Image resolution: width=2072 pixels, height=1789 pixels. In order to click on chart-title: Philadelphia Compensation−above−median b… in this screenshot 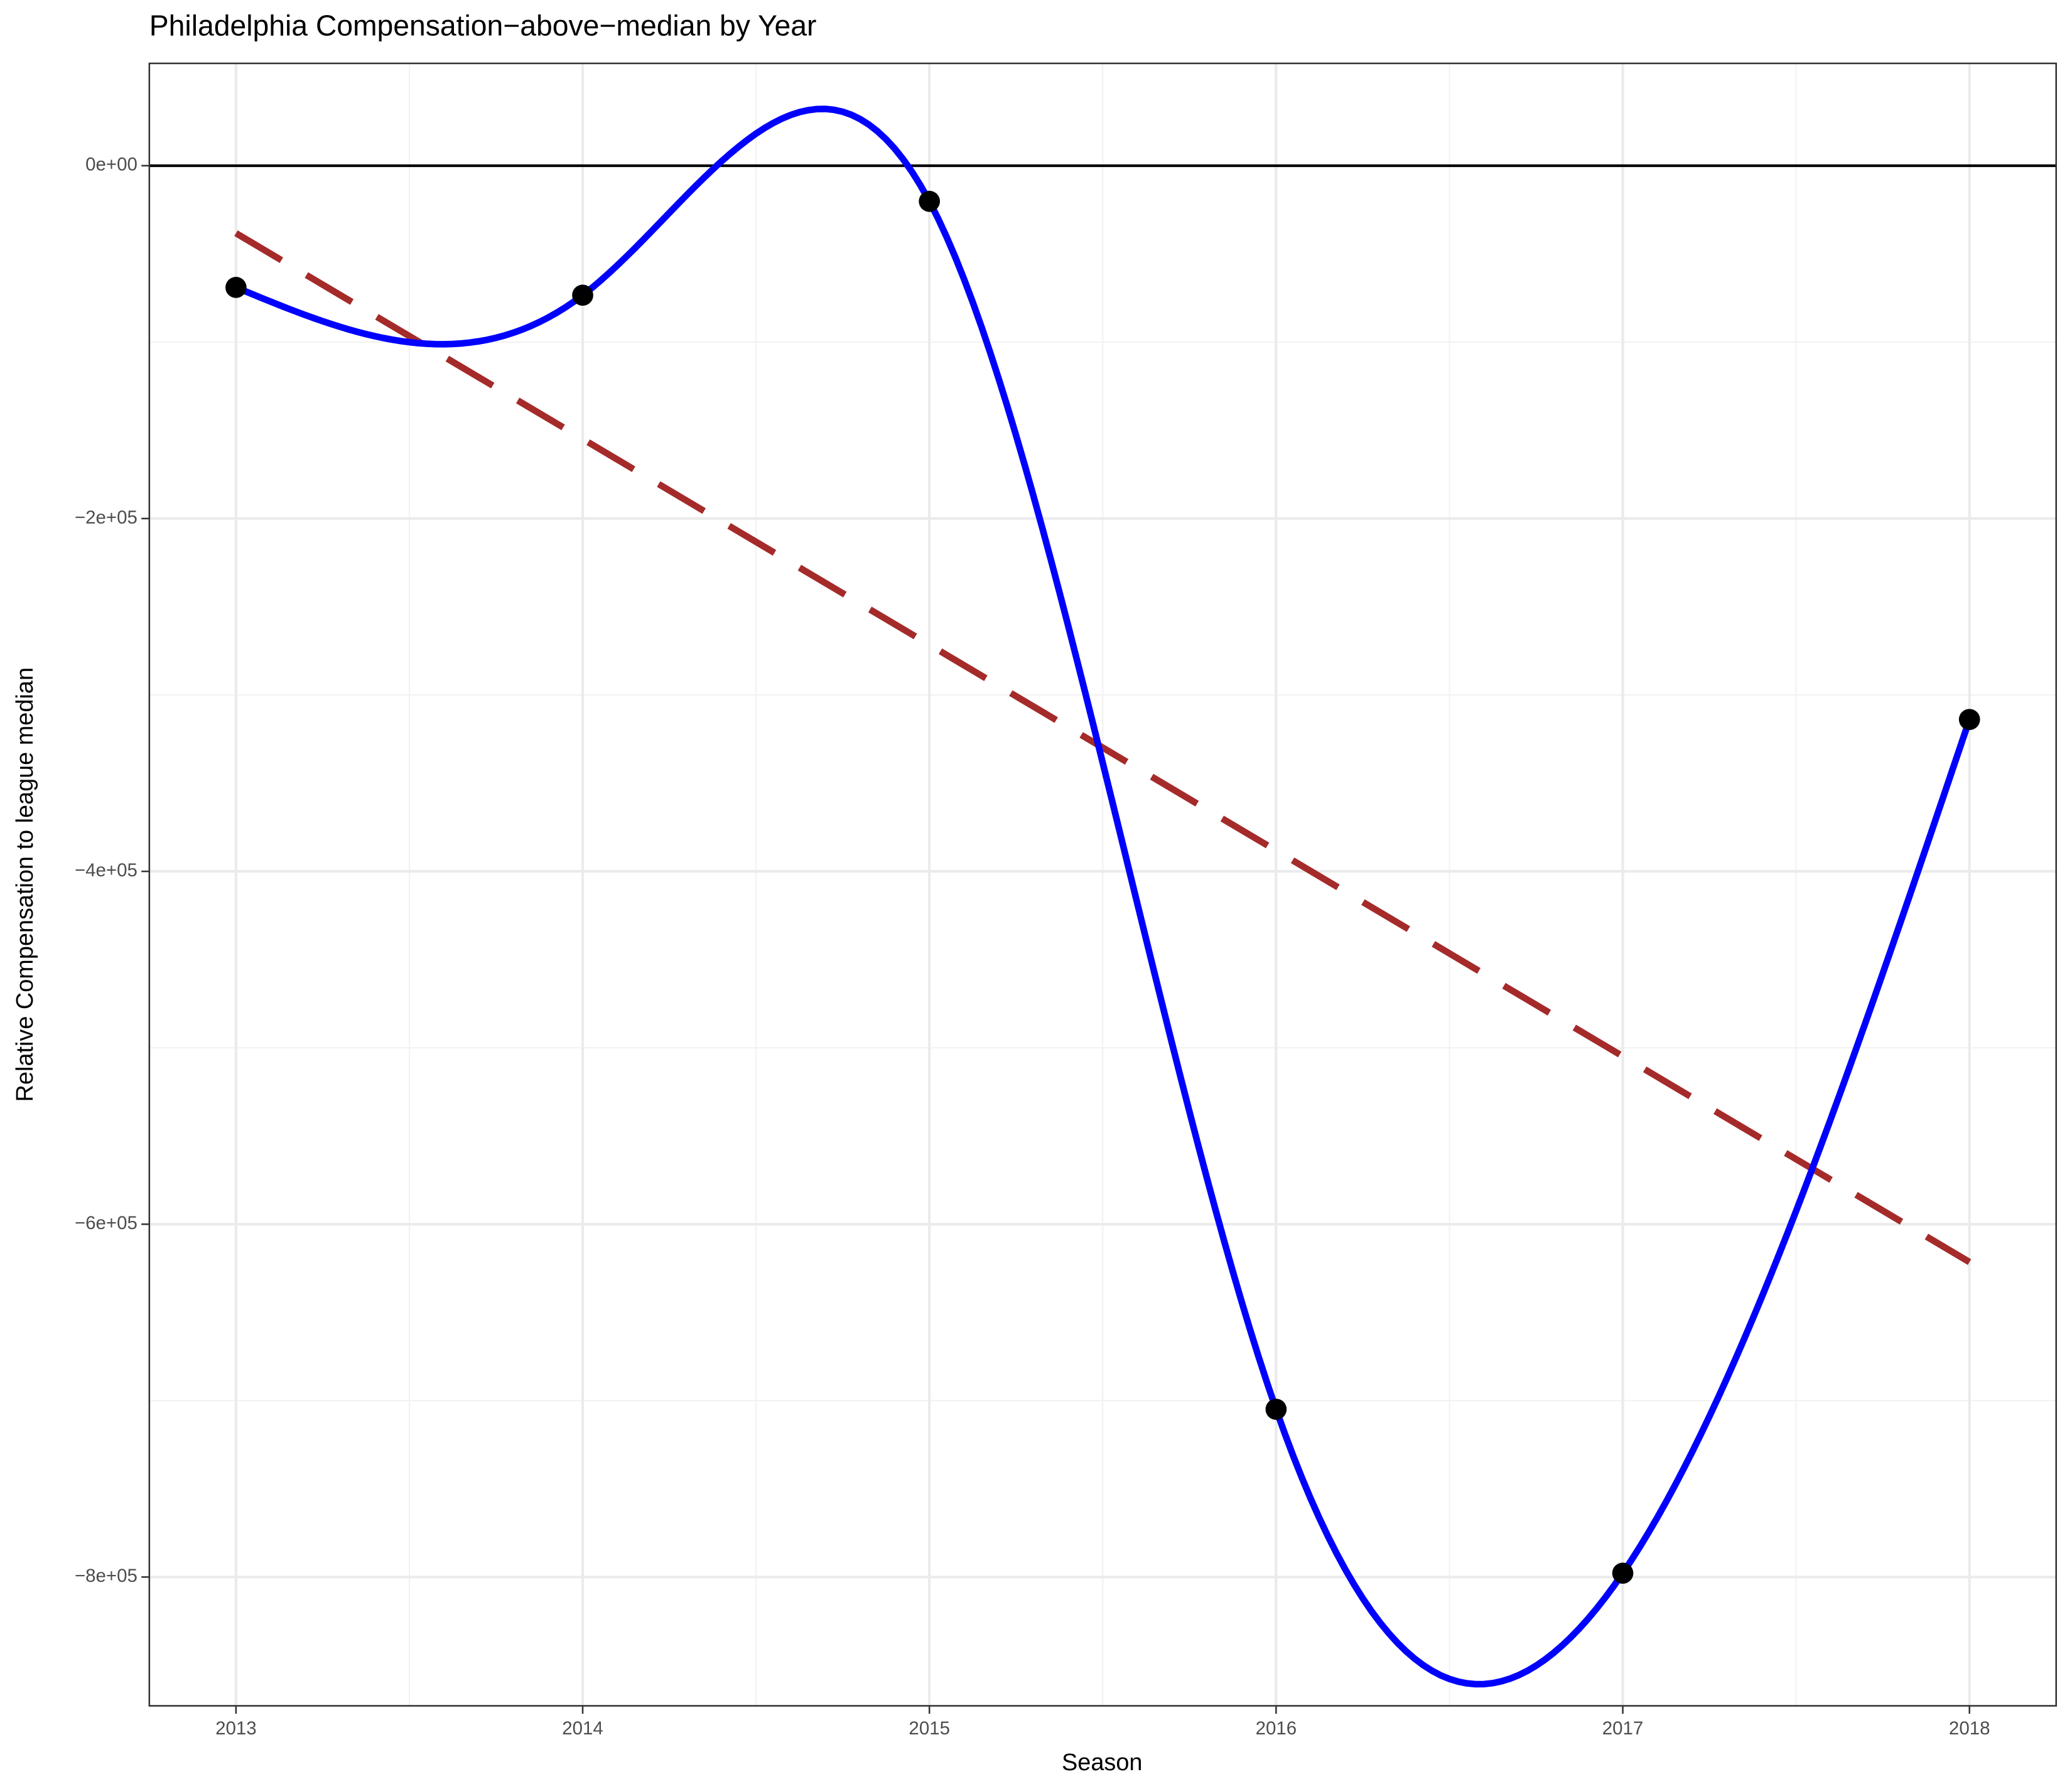, I will do `click(483, 25)`.